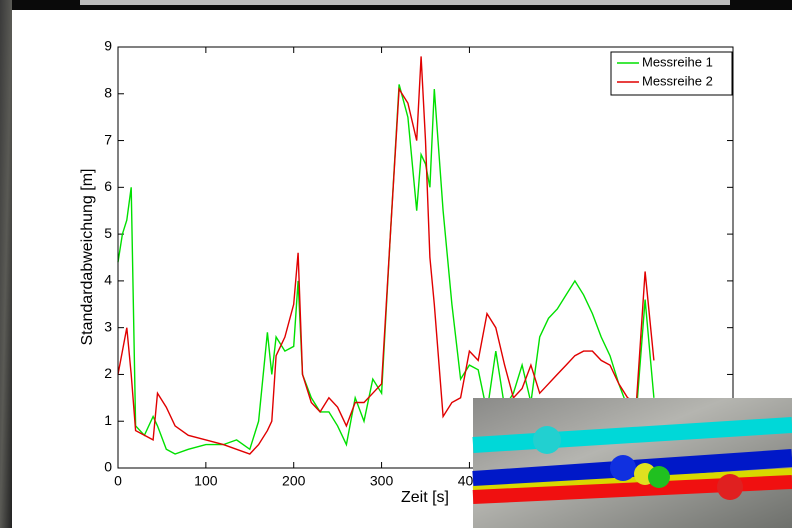 Image resolution: width=792 pixels, height=528 pixels. What do you see at coordinates (108, 186) in the screenshot?
I see `y-tick-label: 6` at bounding box center [108, 186].